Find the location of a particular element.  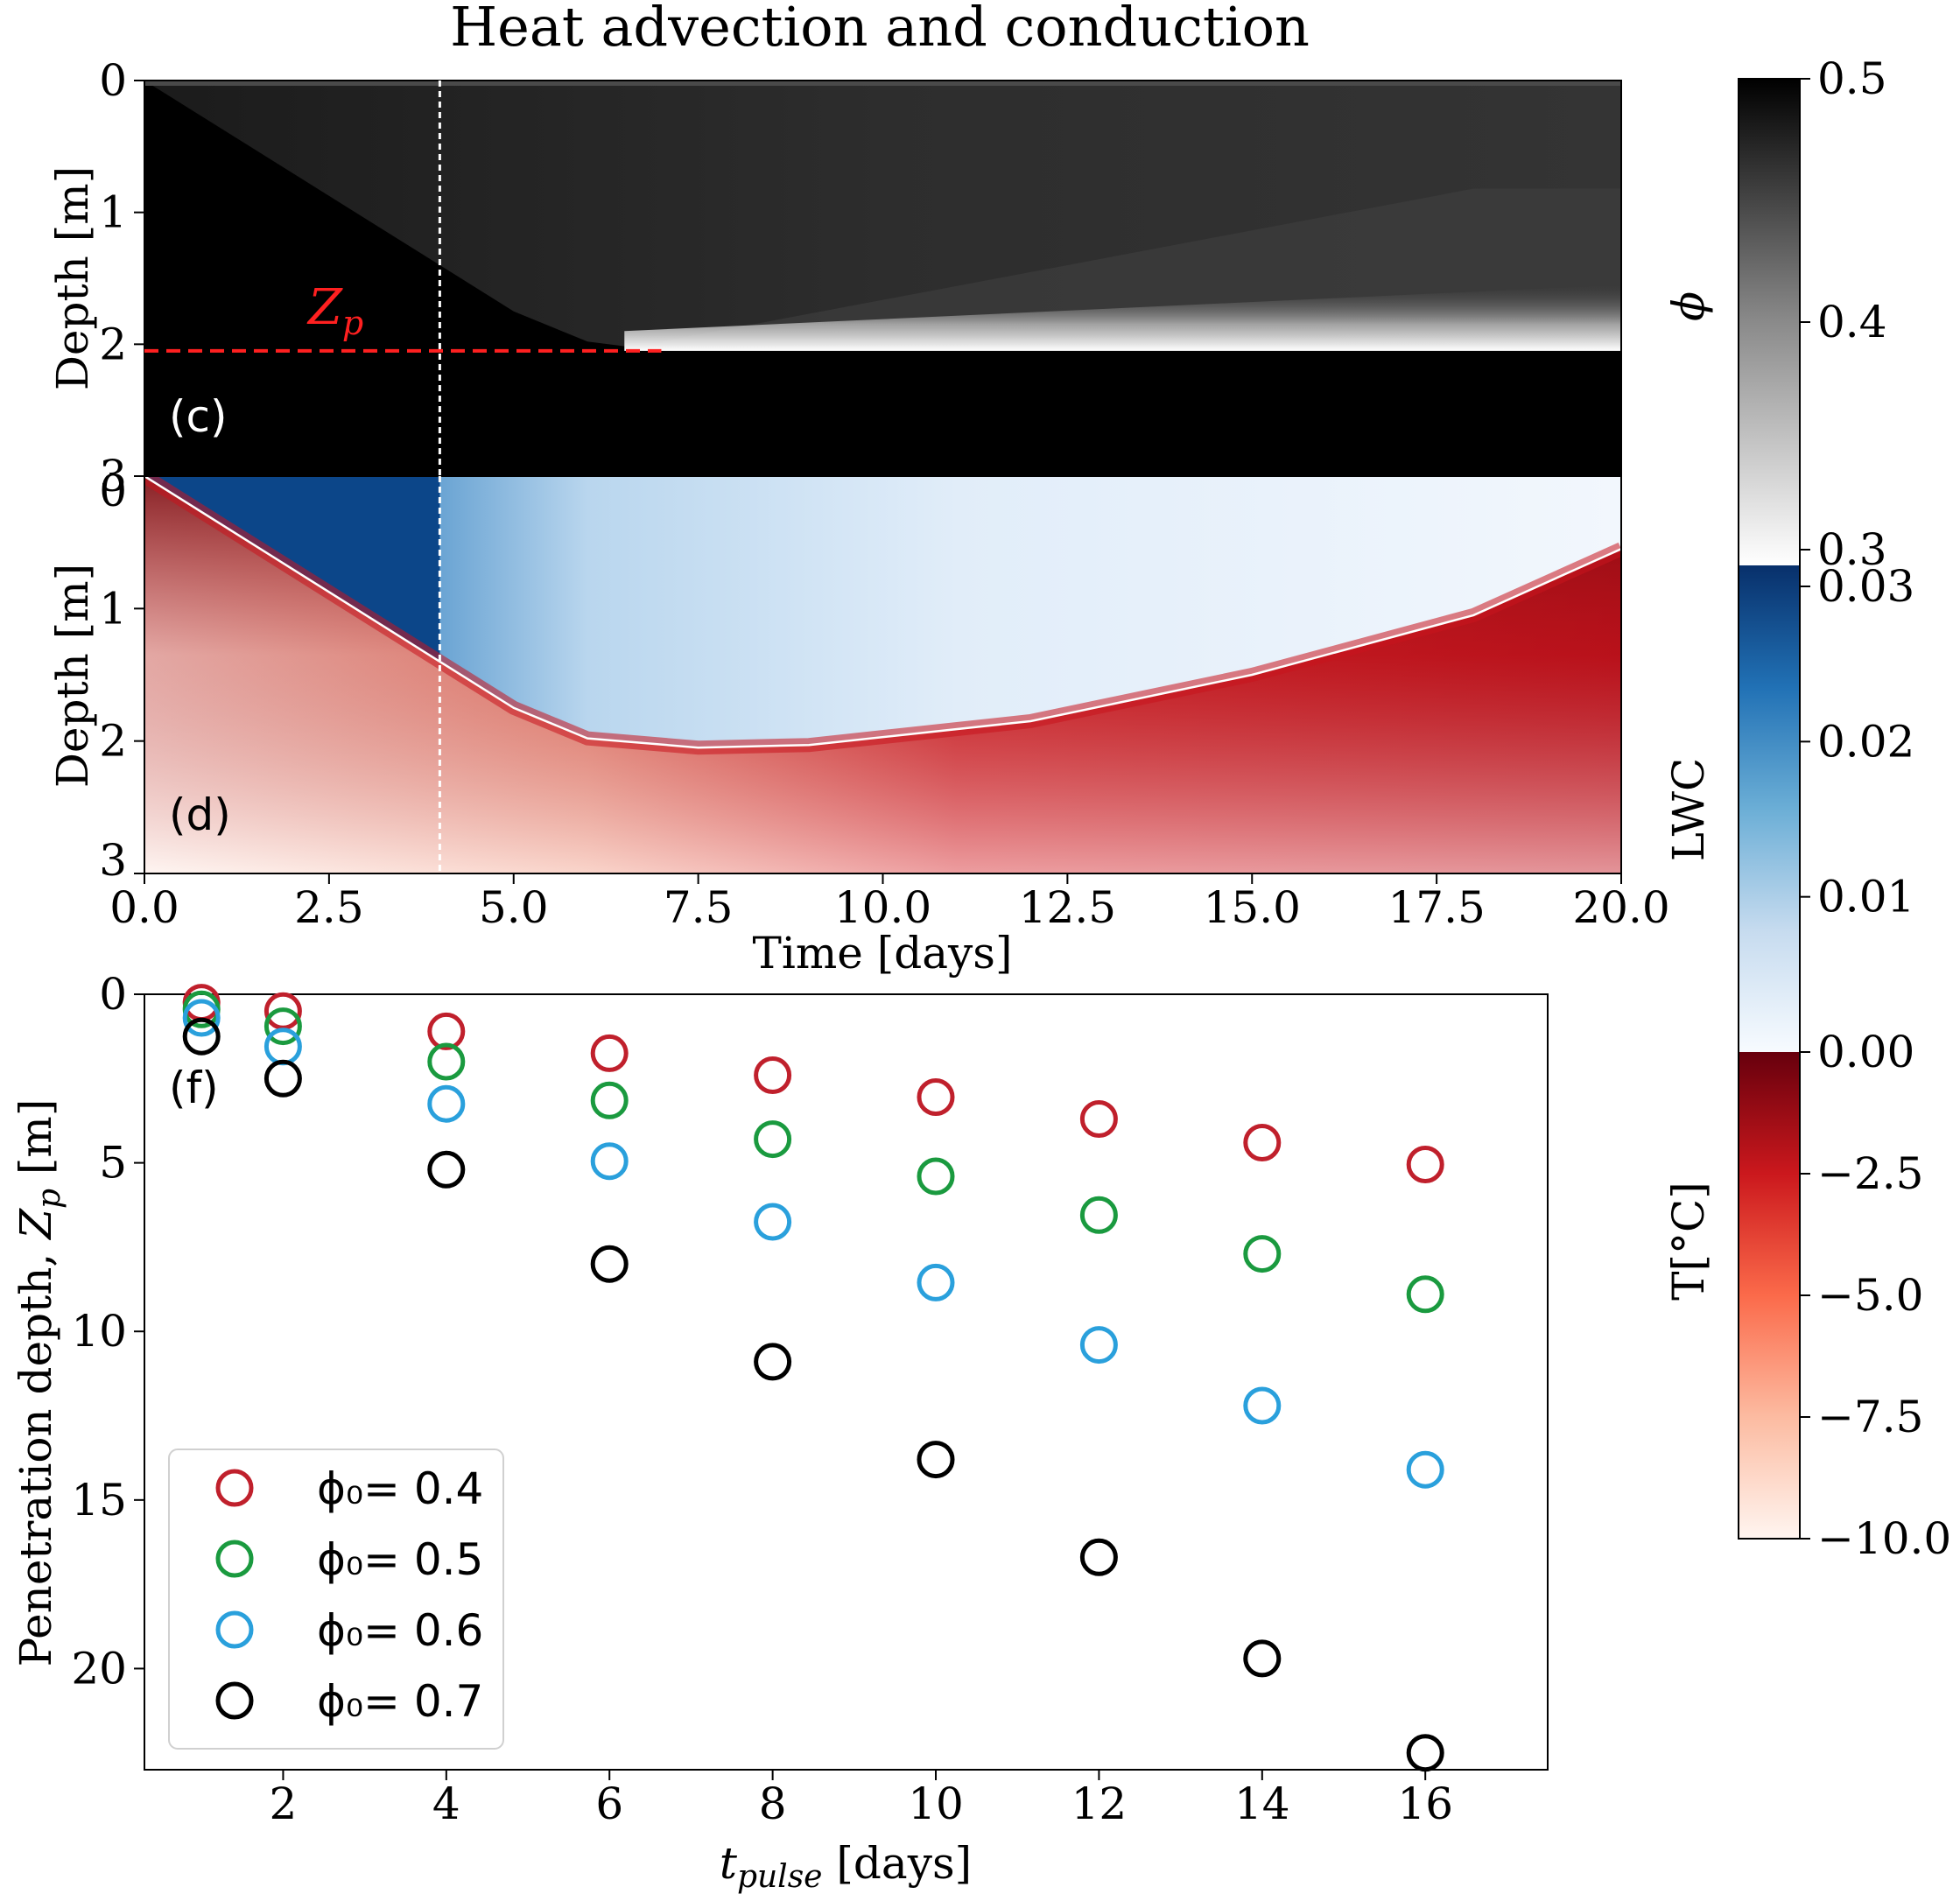

panel-d-x-tick-label: 5.0 is located at coordinates (514, 907).